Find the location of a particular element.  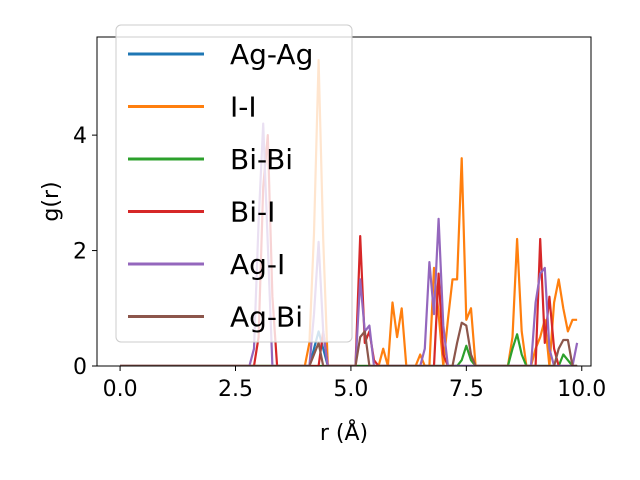

series-line-ag-bi is located at coordinates (349, 343).